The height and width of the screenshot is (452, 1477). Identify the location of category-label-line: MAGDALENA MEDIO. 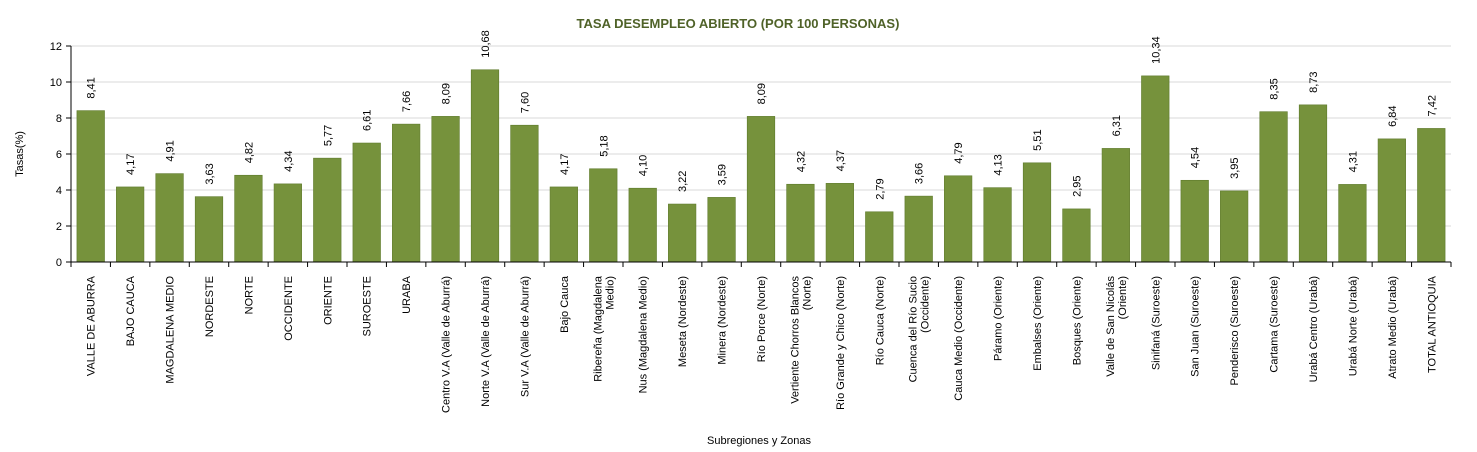
(171, 330).